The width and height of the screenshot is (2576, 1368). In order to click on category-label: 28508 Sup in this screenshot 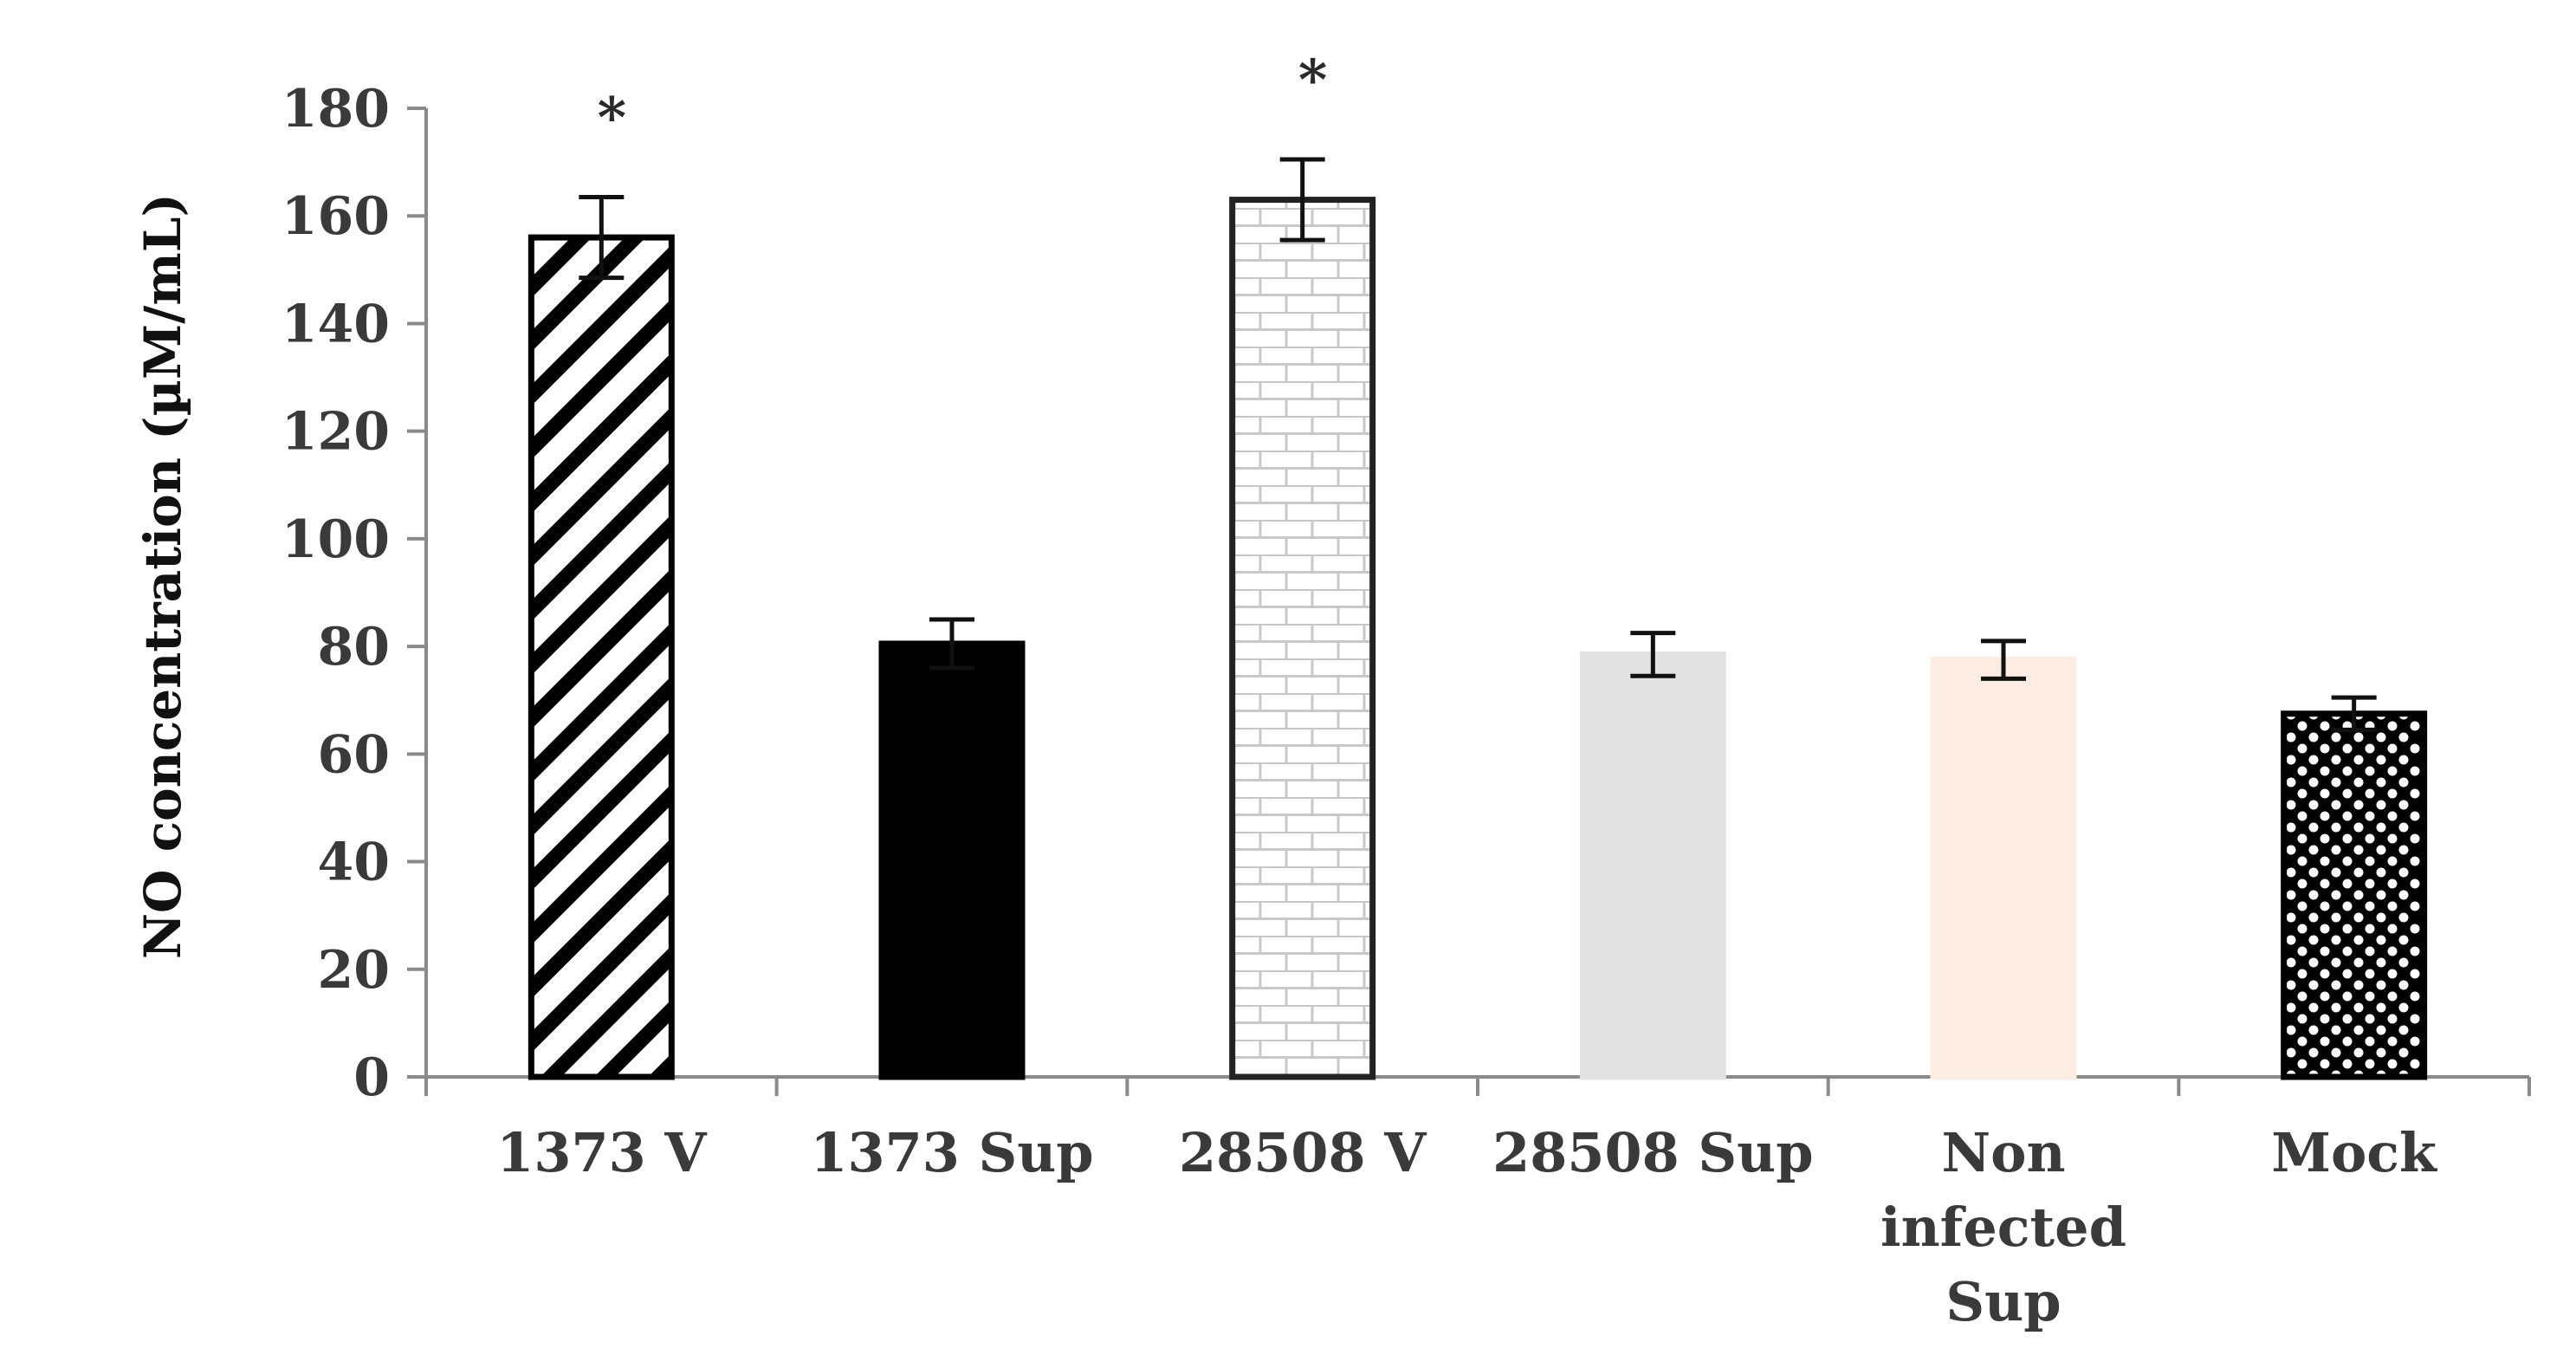, I will do `click(1653, 1152)`.